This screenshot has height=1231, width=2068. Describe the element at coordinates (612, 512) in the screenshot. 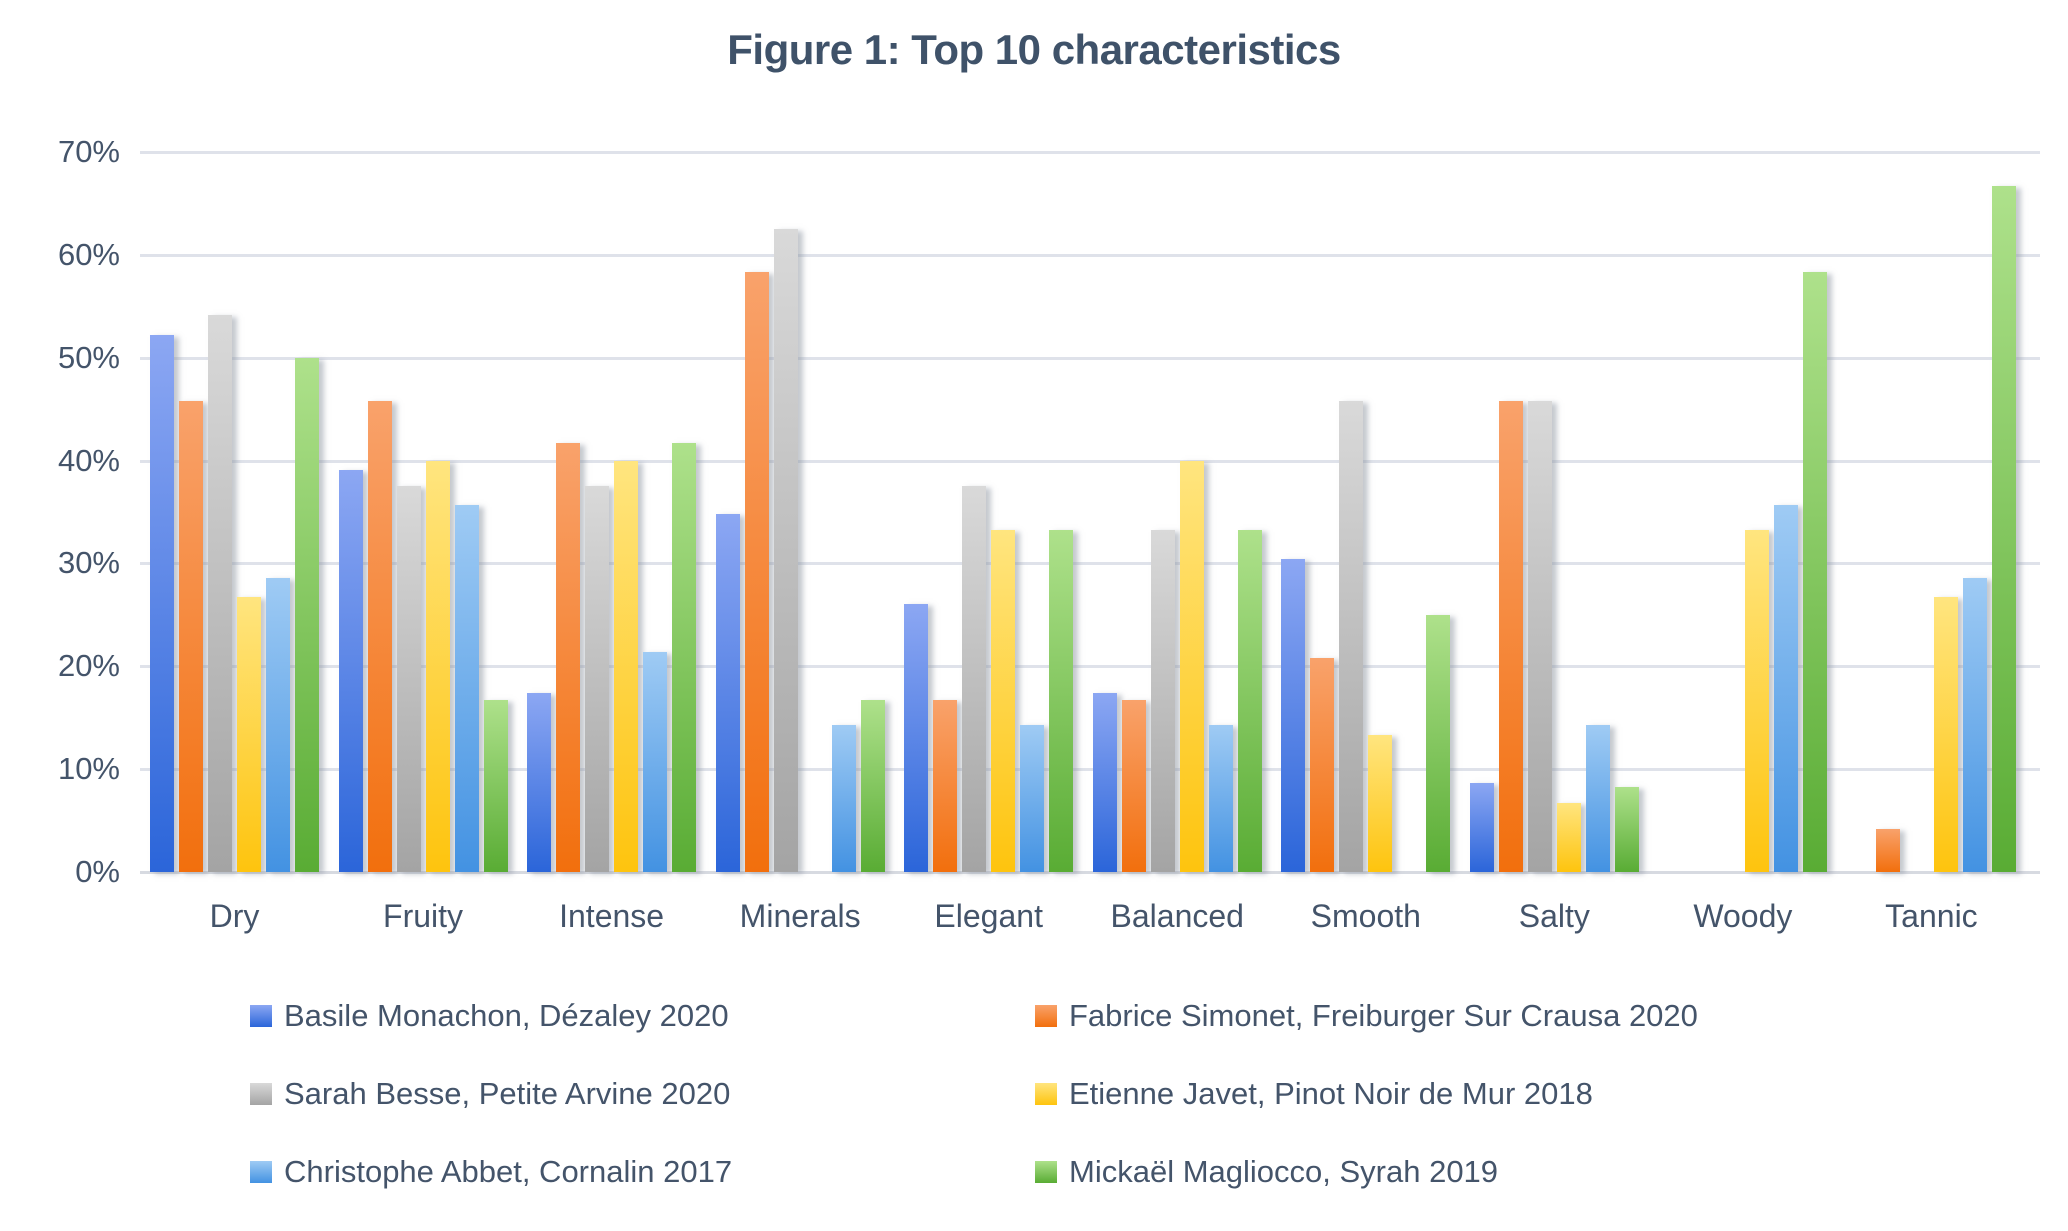

I see `bar-group-intense` at that location.